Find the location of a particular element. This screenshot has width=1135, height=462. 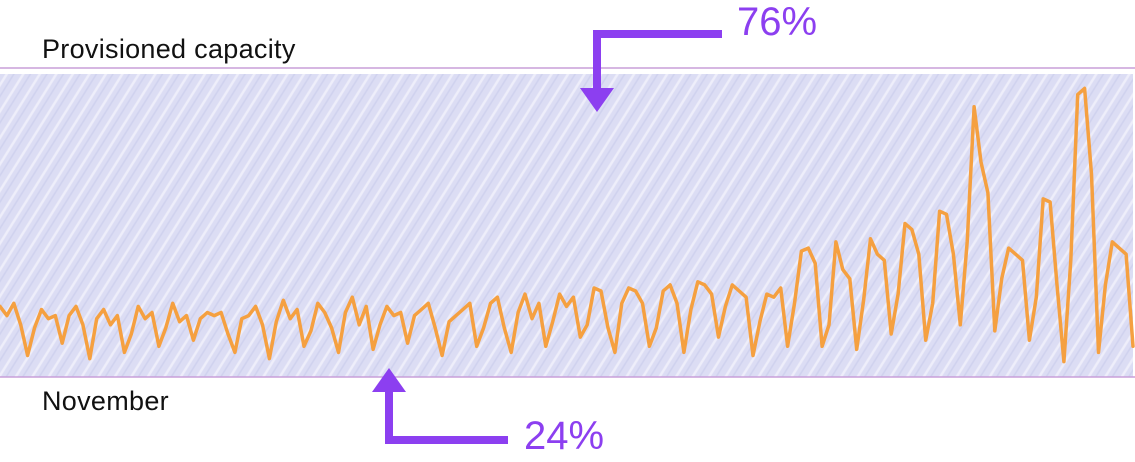

unused-capacity-arrow is located at coordinates (657, 62).